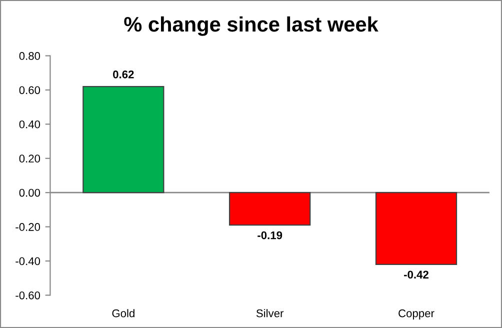 The height and width of the screenshot is (328, 502). Describe the element at coordinates (251, 26) in the screenshot. I see `chart-title: % change since last week` at that location.